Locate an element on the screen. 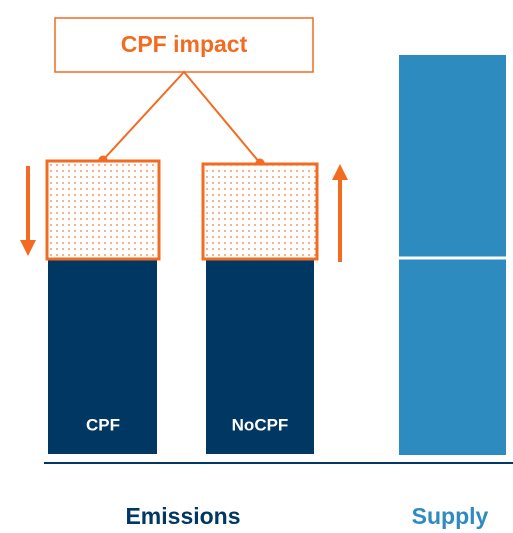 The width and height of the screenshot is (513, 533). callout-label: CPF impact is located at coordinates (184, 44).